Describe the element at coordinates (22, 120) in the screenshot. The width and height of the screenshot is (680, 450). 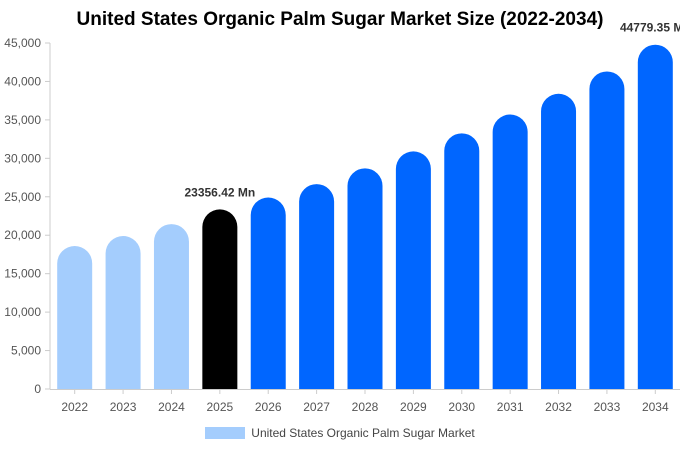
I see `y-tick-label: 35,000` at that location.